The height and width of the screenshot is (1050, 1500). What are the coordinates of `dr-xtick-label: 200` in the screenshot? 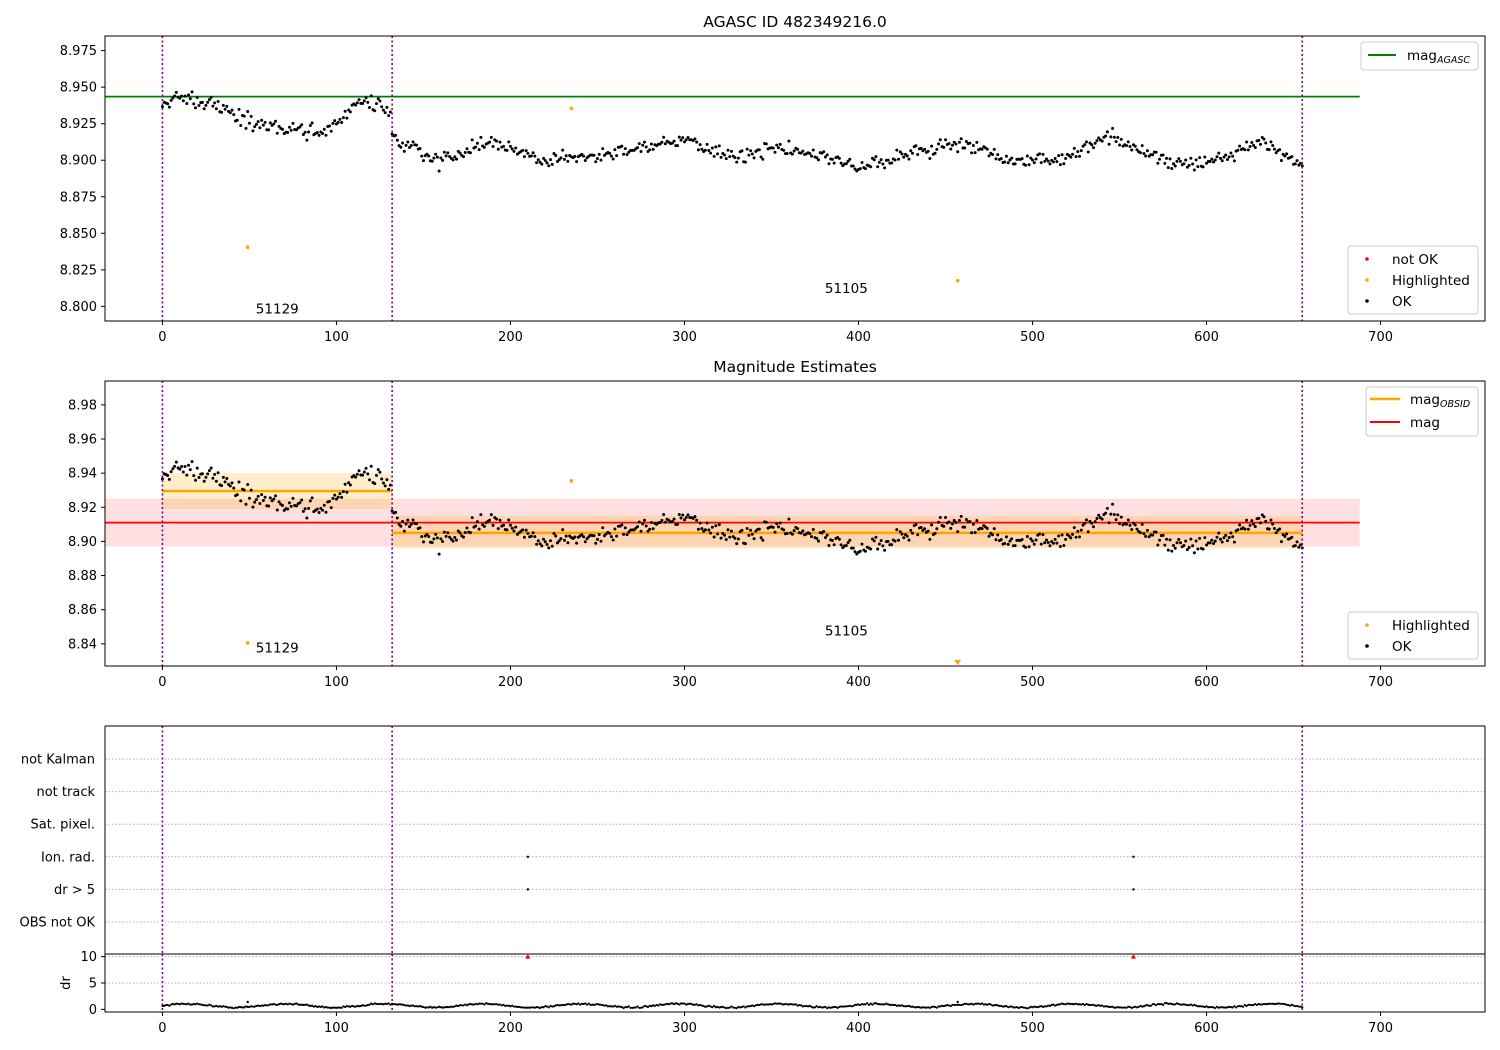 It's located at (510, 1028).